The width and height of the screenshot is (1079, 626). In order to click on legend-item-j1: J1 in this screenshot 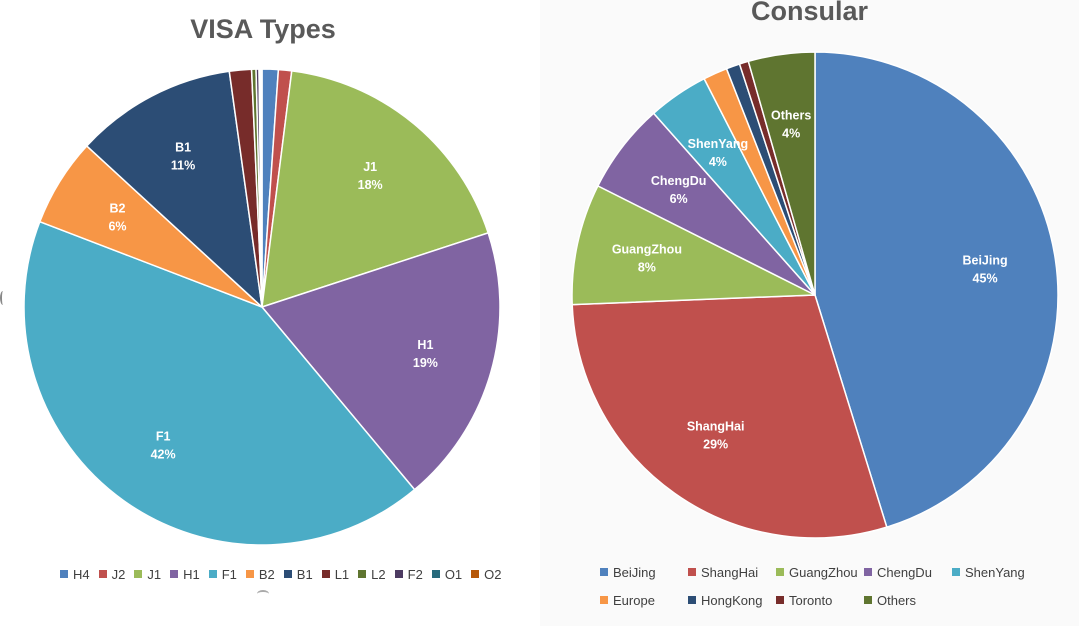, I will do `click(147, 574)`.